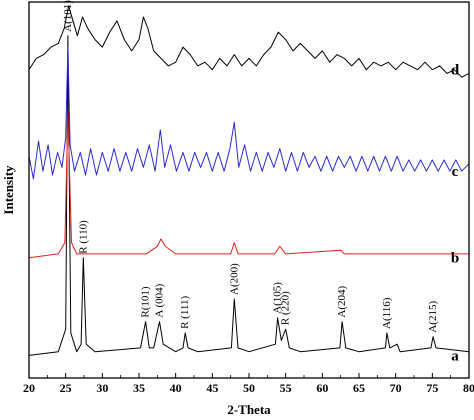 The height and width of the screenshot is (420, 474). I want to click on x-tick-label: 80, so click(468, 388).